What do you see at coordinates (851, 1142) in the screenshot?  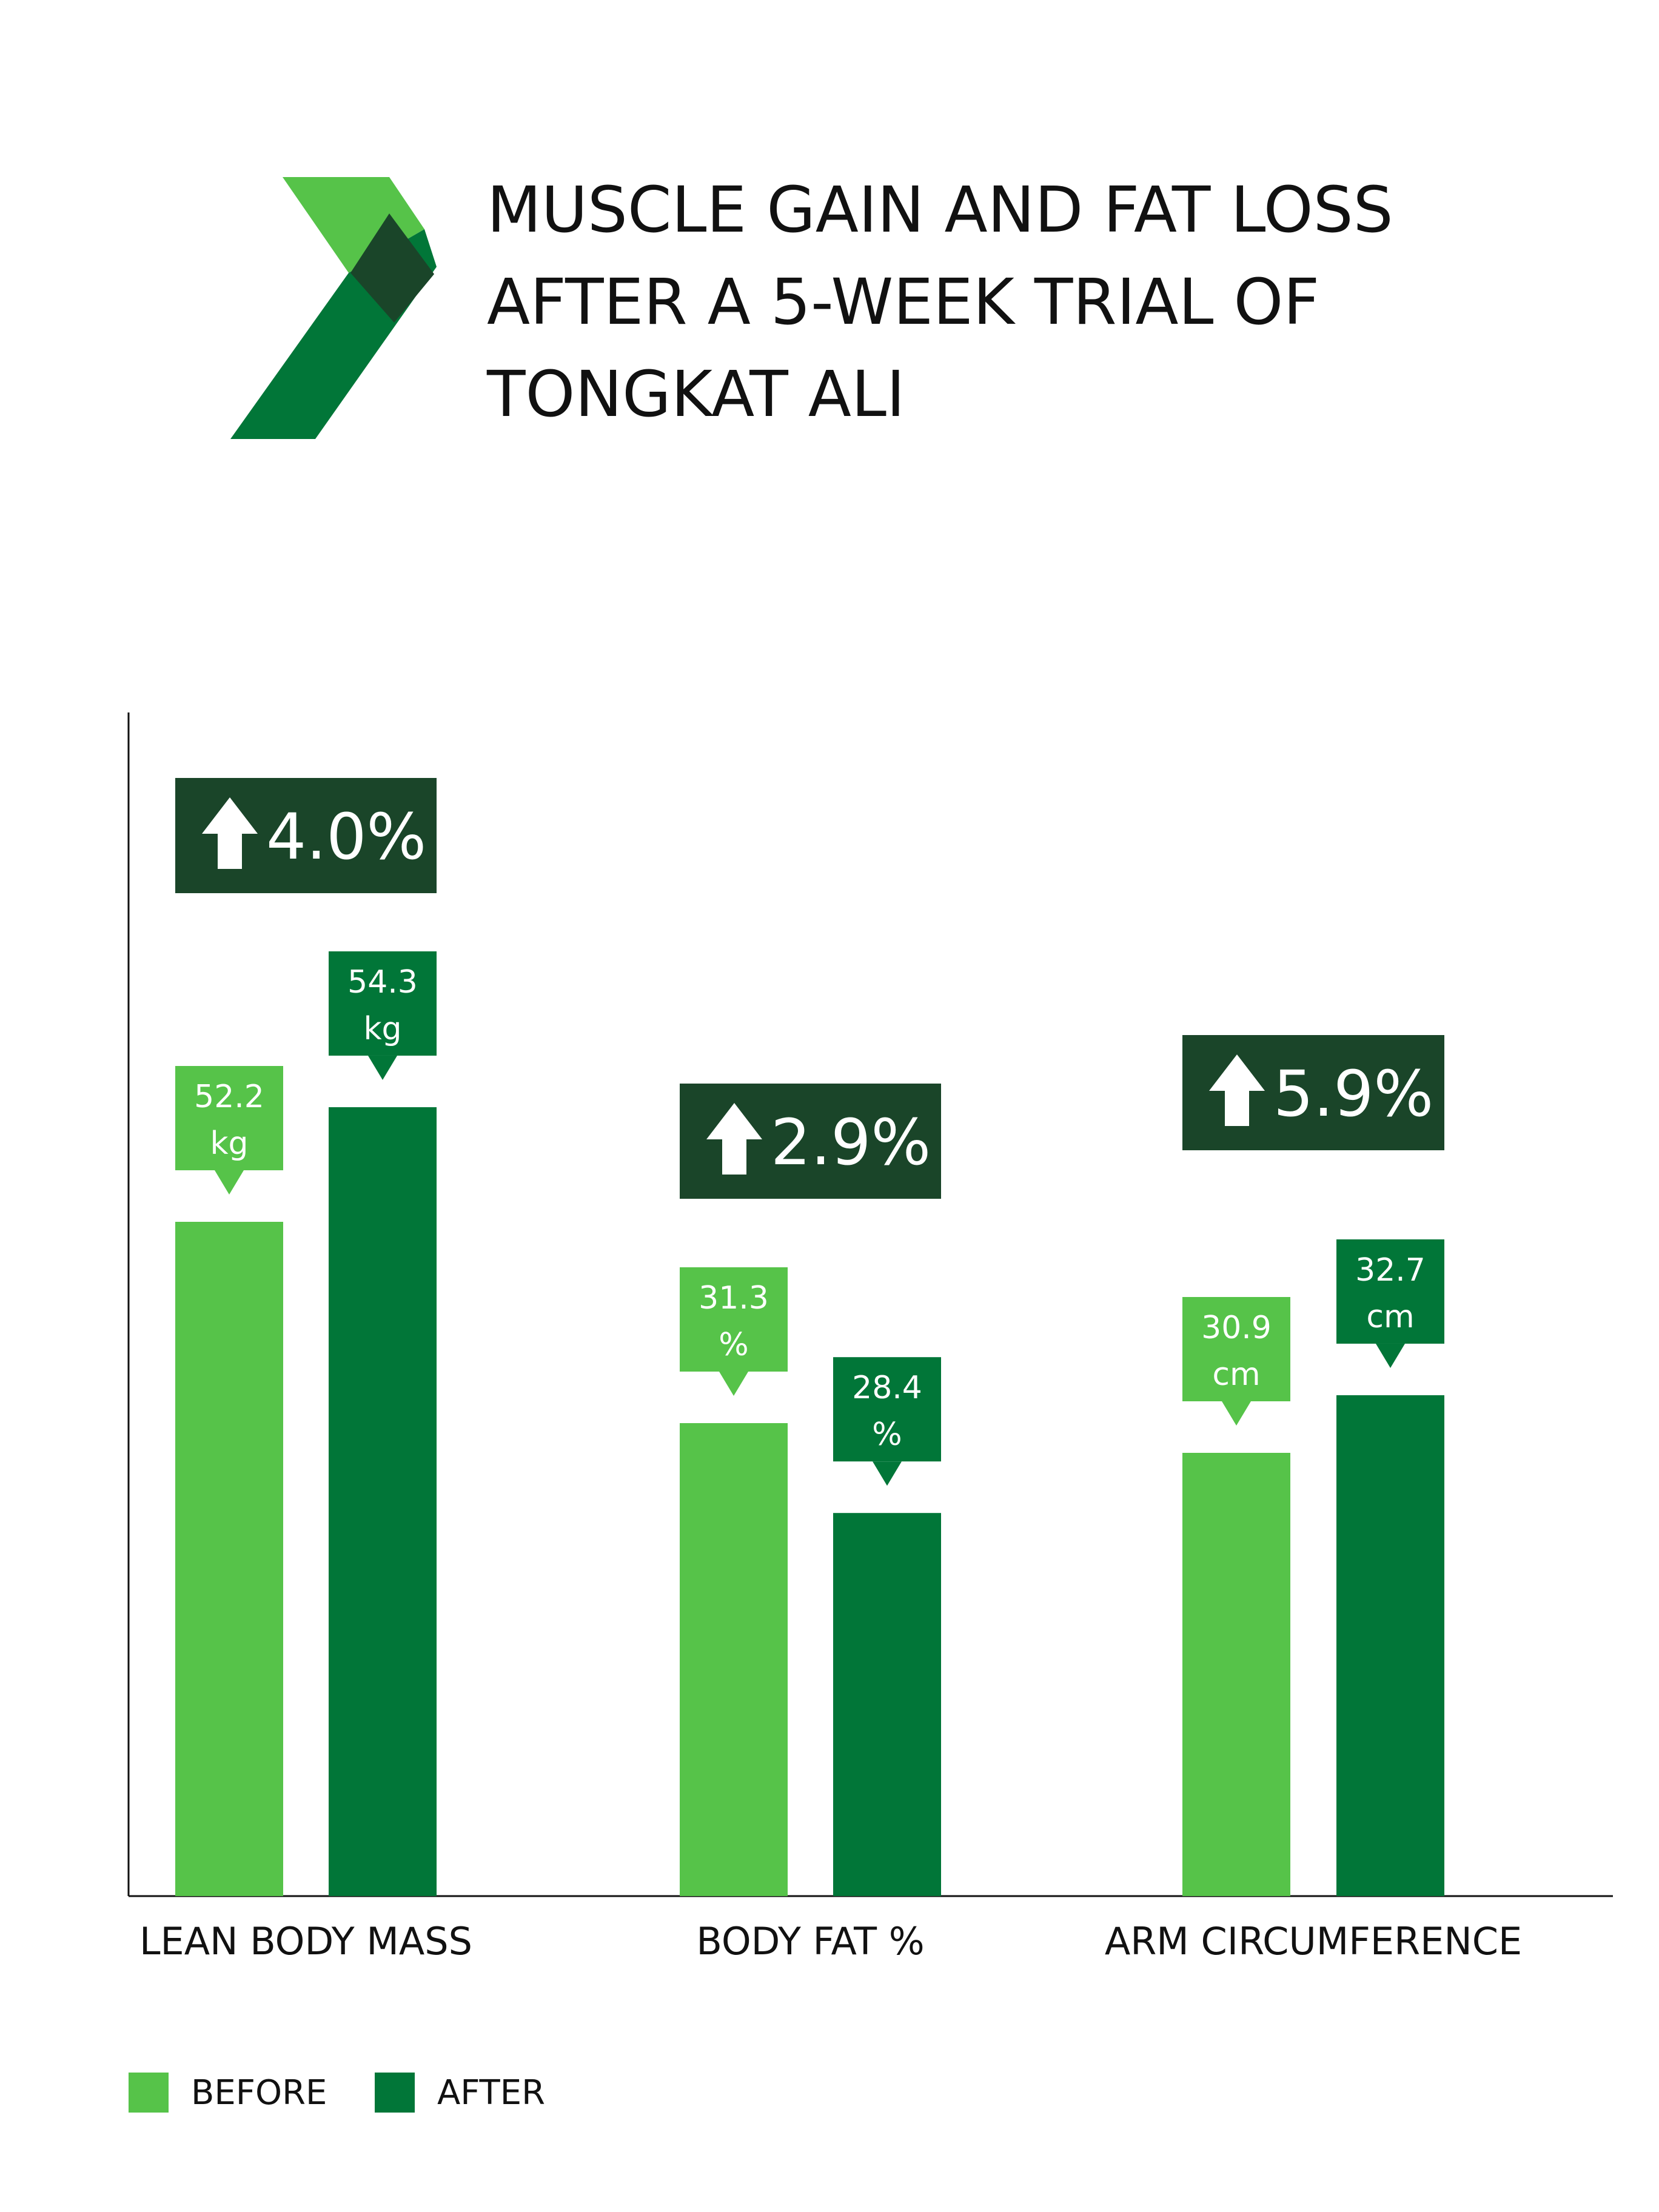 I see `change-badge-value: 2.9%` at bounding box center [851, 1142].